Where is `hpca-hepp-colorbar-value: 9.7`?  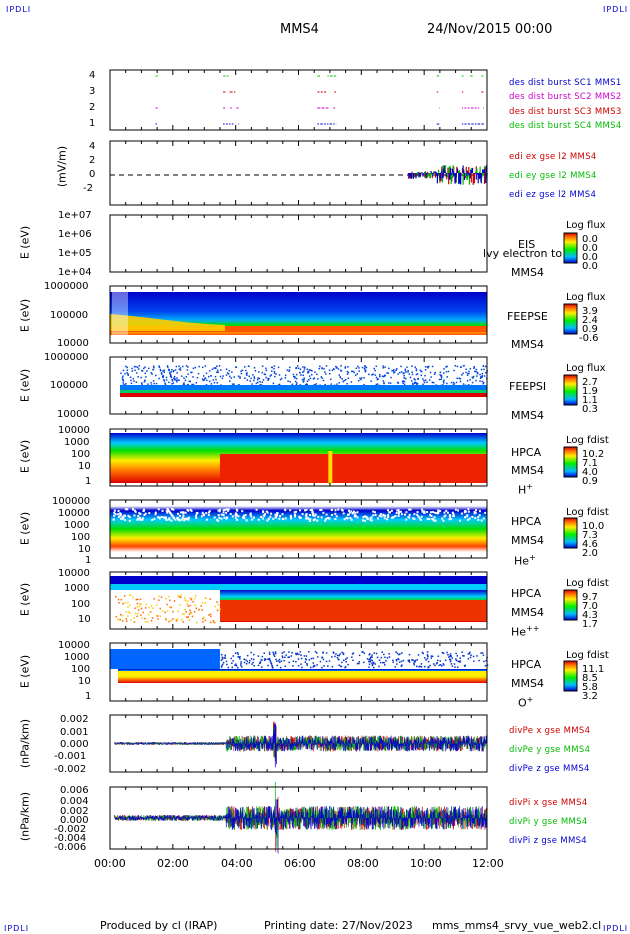 hpca-hepp-colorbar-value: 9.7 is located at coordinates (590, 597).